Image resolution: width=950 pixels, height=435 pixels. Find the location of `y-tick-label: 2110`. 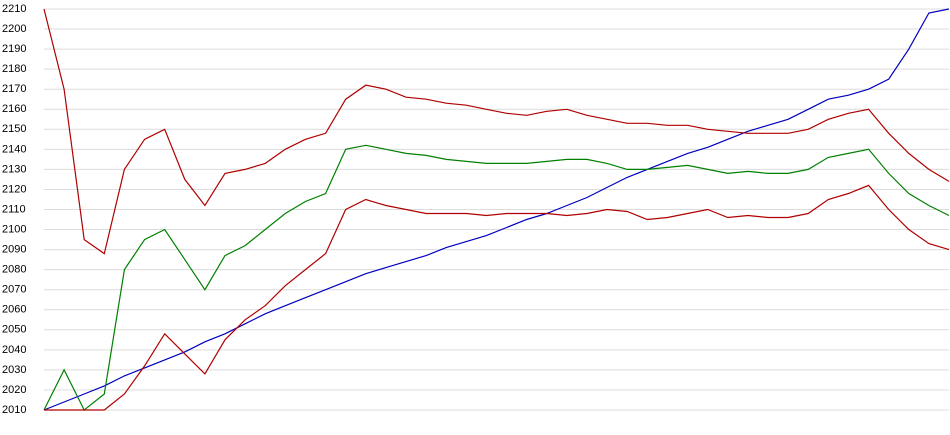

y-tick-label: 2110 is located at coordinates (14, 209).